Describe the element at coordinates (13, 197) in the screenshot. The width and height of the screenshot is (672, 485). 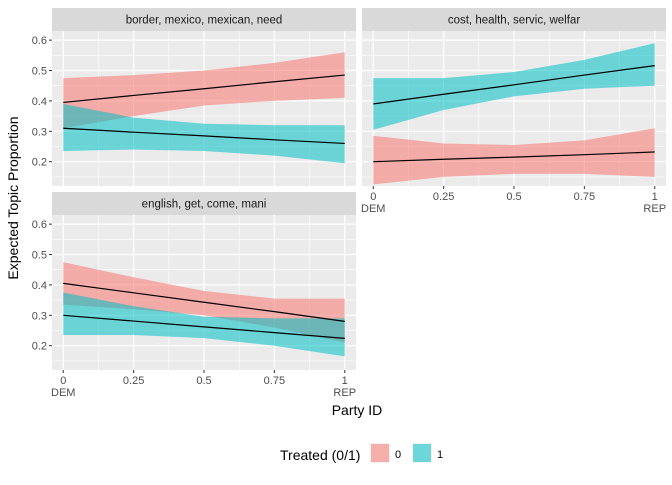
I see `y-axis-title: Expected Topic Proportion` at that location.